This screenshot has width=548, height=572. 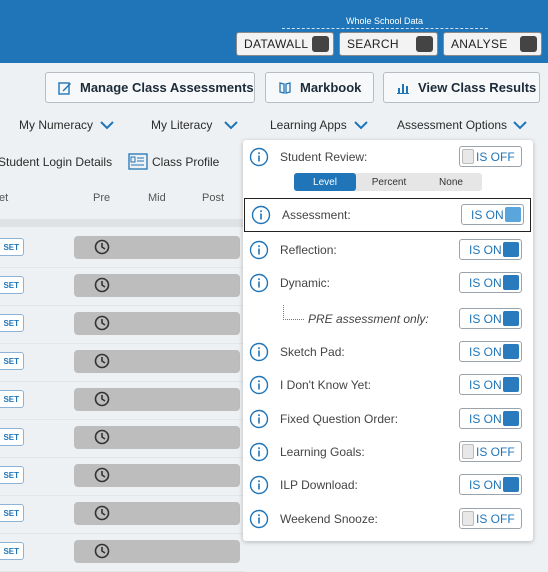 I want to click on nav-my-literacy: My Literacy, so click(x=195, y=125).